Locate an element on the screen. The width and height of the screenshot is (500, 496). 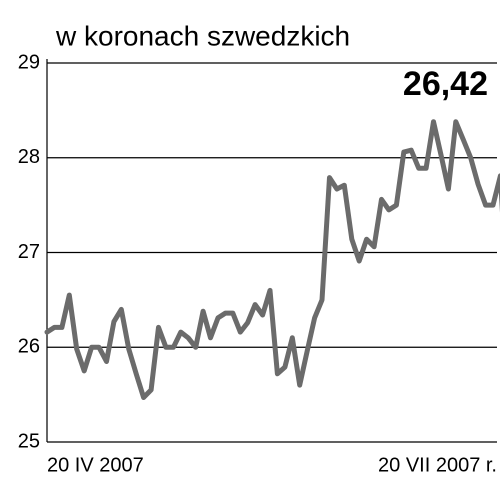
annotation: 26,42 is located at coordinates (445, 84).